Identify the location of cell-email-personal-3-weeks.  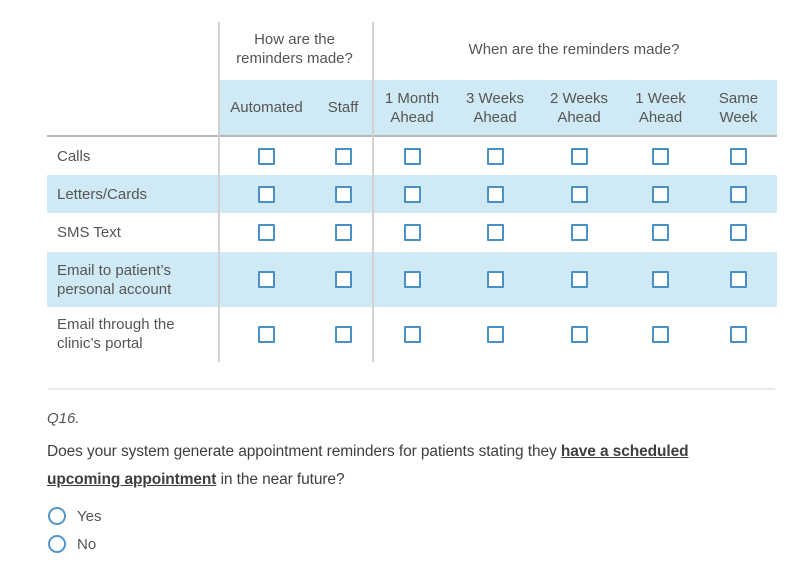
(495, 279).